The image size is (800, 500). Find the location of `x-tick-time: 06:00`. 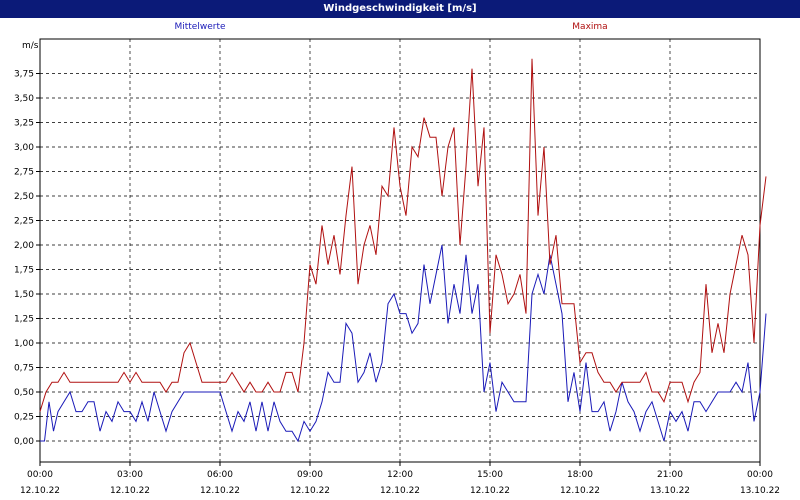

x-tick-time: 06:00 is located at coordinates (220, 475).